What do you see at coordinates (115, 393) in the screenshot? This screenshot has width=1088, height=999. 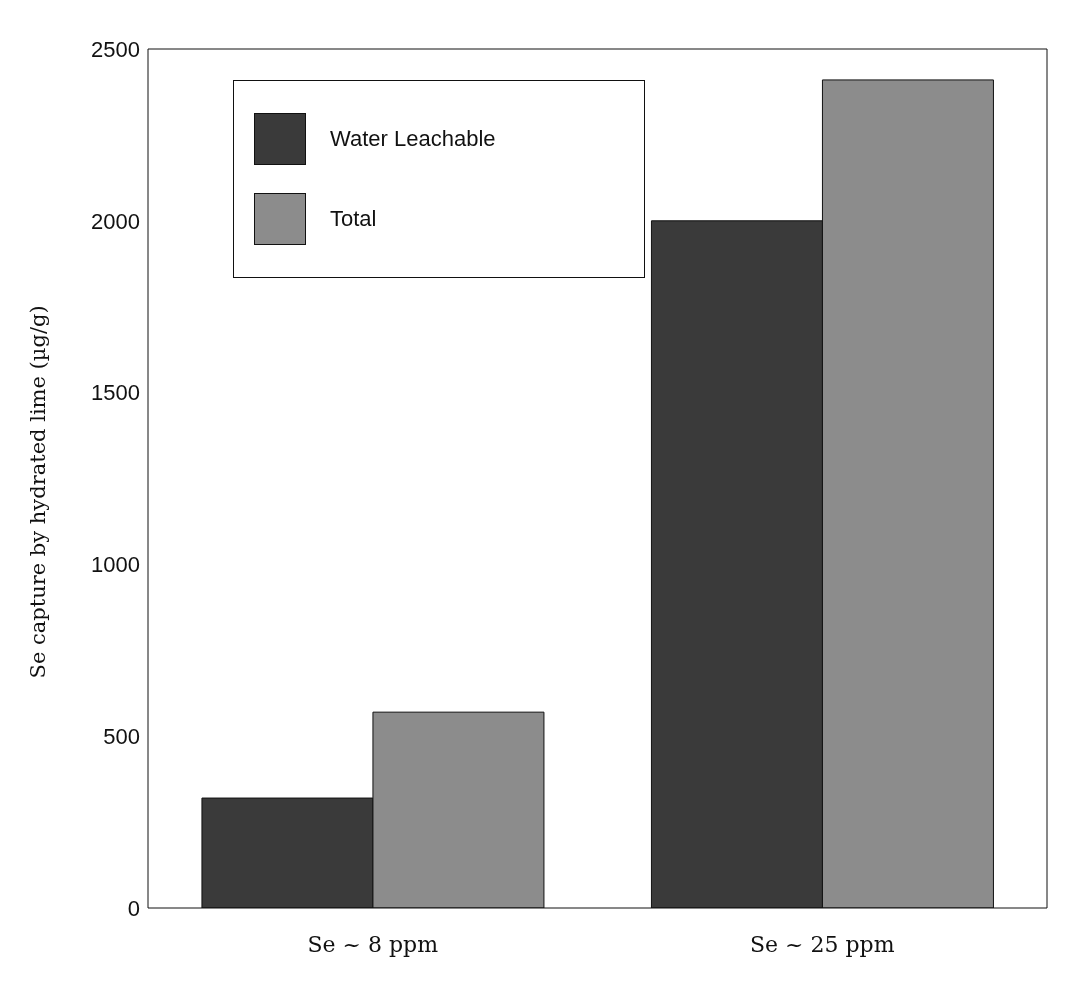 I see `y-tick-label: 1500` at bounding box center [115, 393].